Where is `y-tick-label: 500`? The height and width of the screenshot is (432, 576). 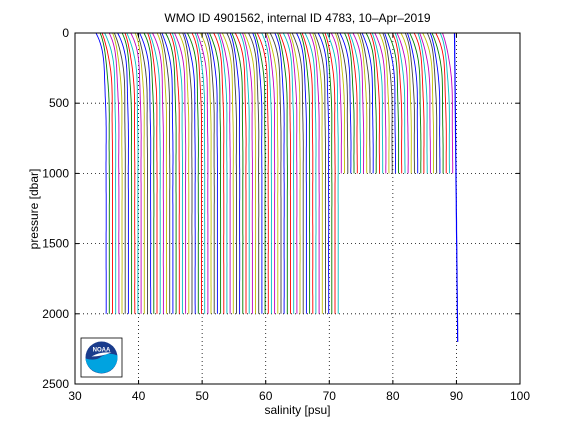 y-tick-label: 500 is located at coordinates (59, 103).